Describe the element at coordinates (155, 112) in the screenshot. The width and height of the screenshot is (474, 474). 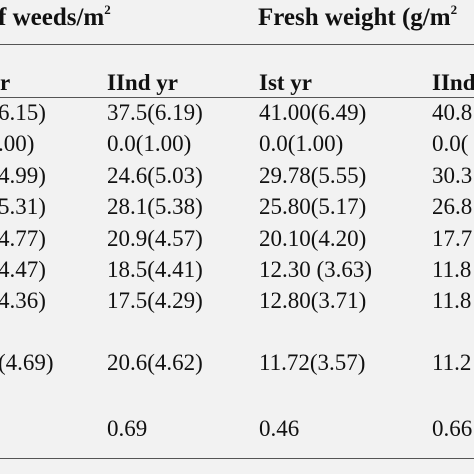
I see `table-cell: 37.5(6.19)` at that location.